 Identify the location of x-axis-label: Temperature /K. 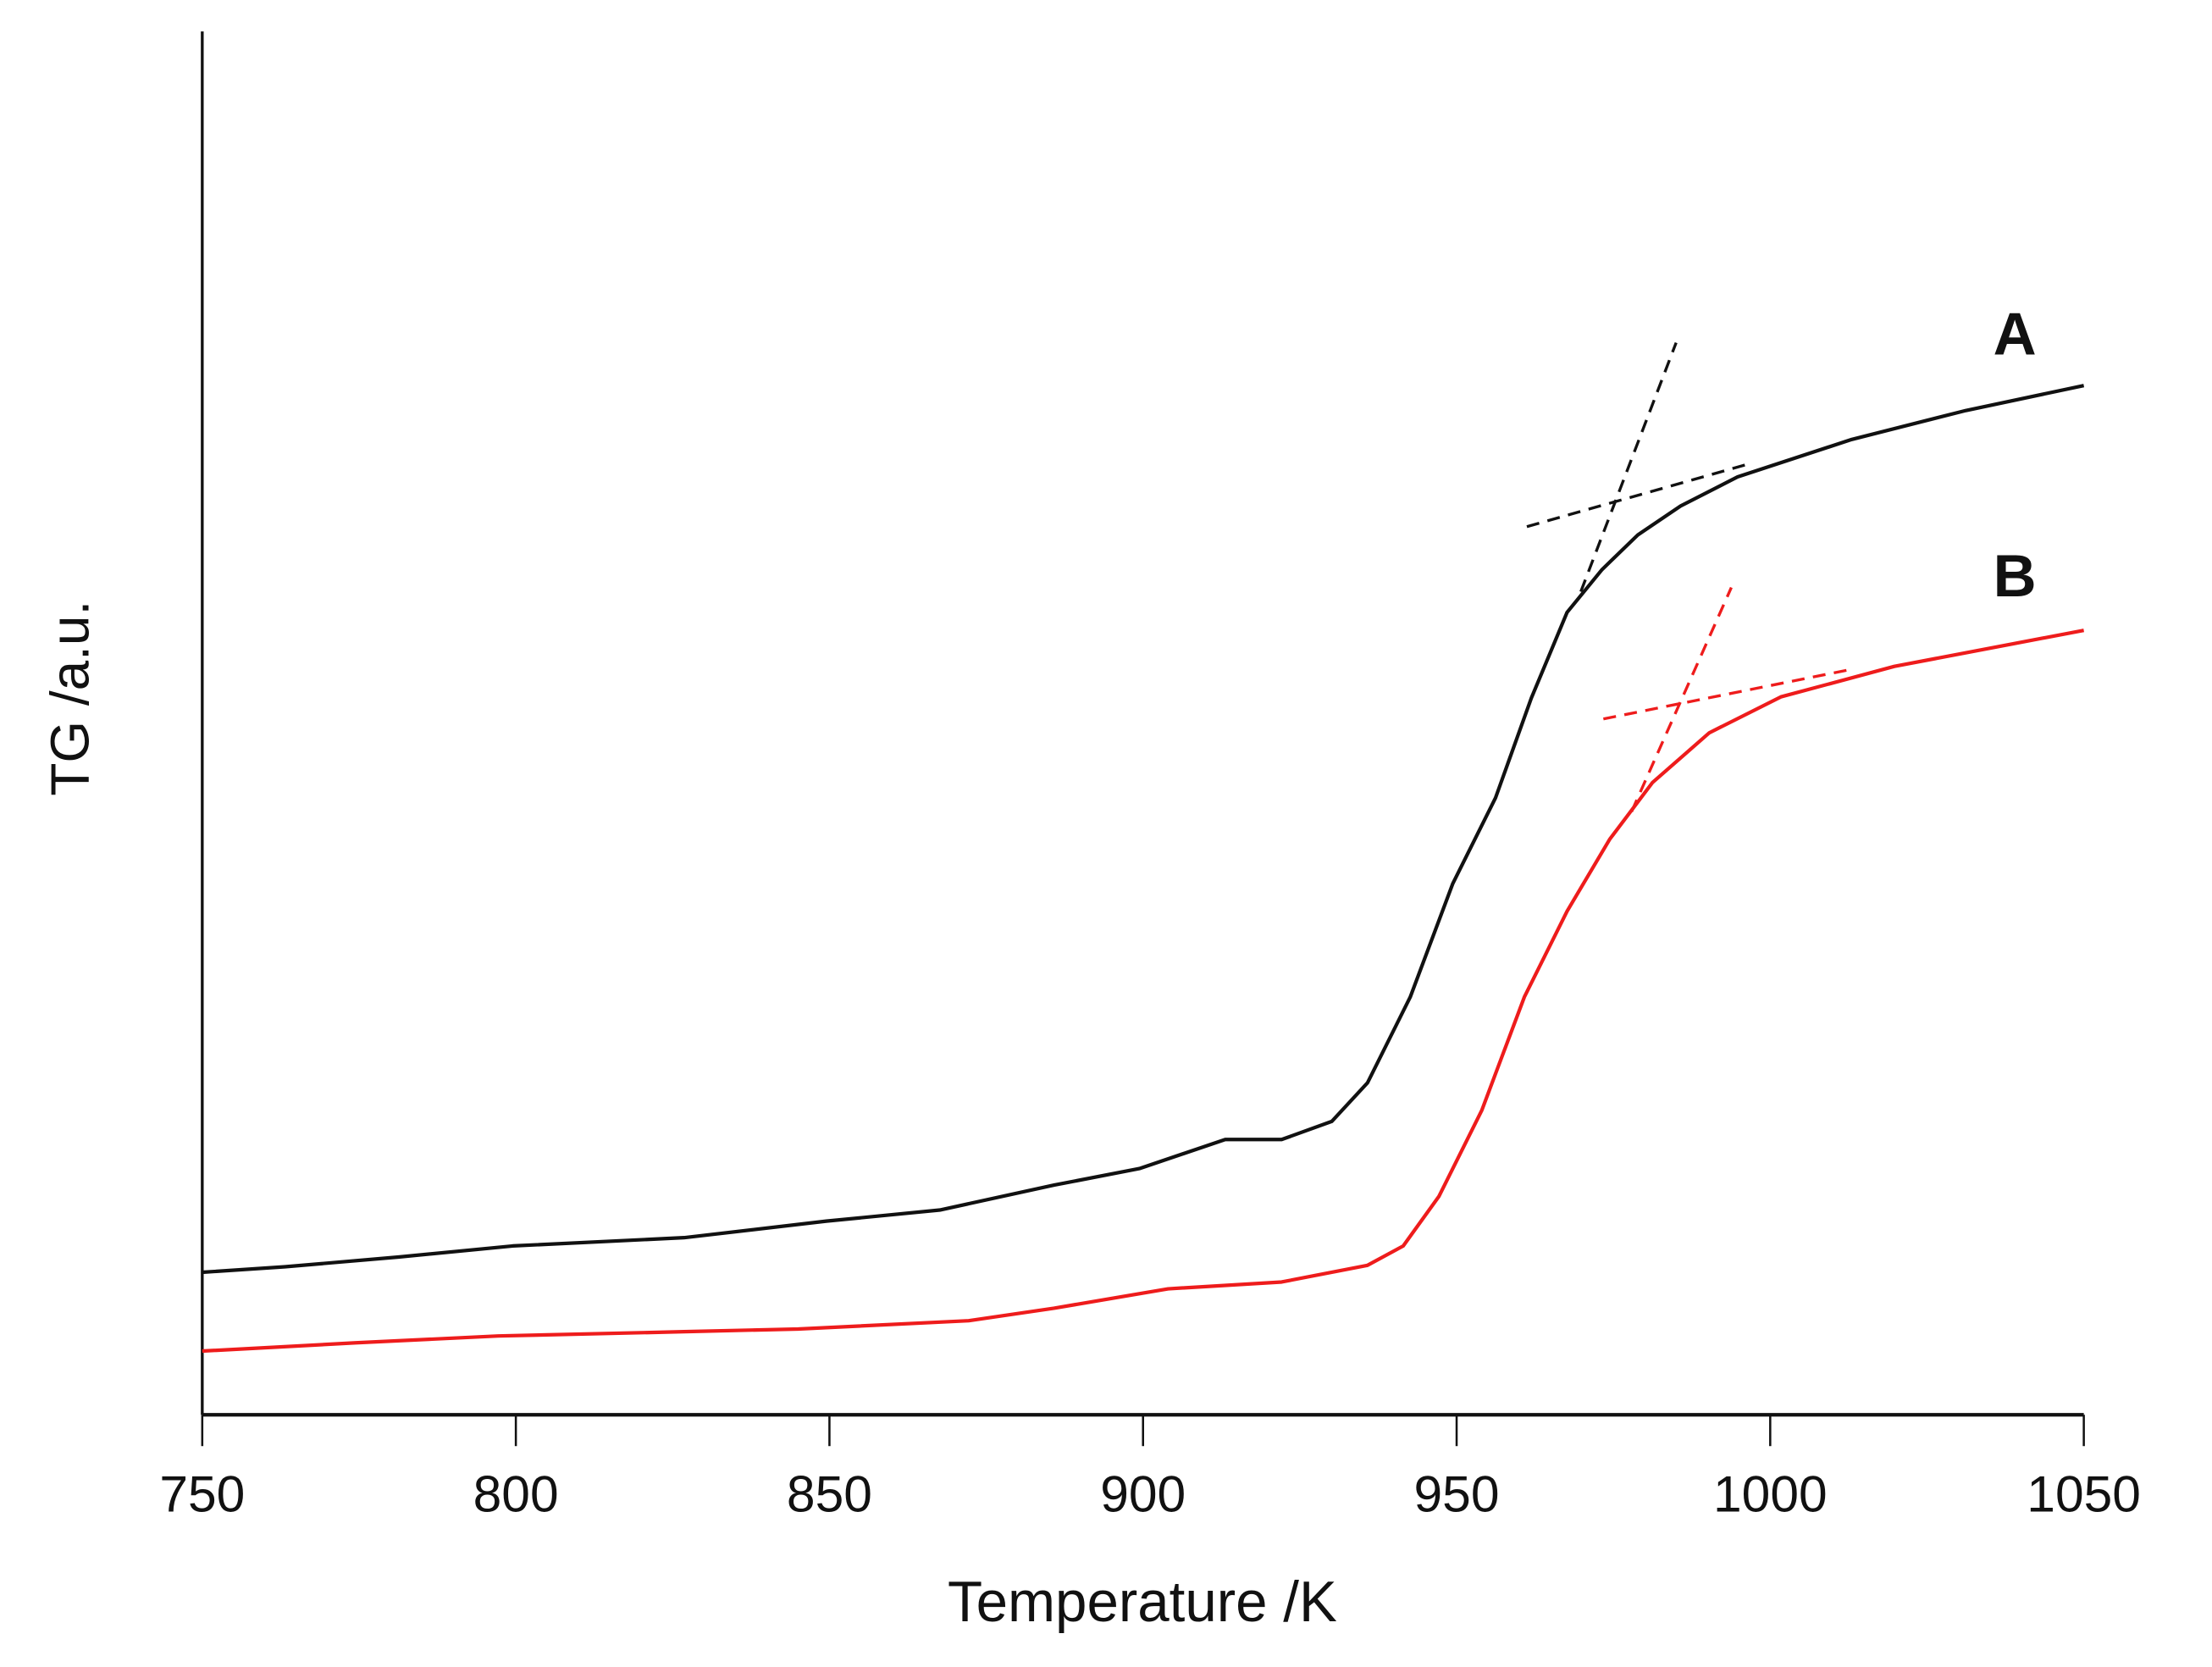
(1142, 1602).